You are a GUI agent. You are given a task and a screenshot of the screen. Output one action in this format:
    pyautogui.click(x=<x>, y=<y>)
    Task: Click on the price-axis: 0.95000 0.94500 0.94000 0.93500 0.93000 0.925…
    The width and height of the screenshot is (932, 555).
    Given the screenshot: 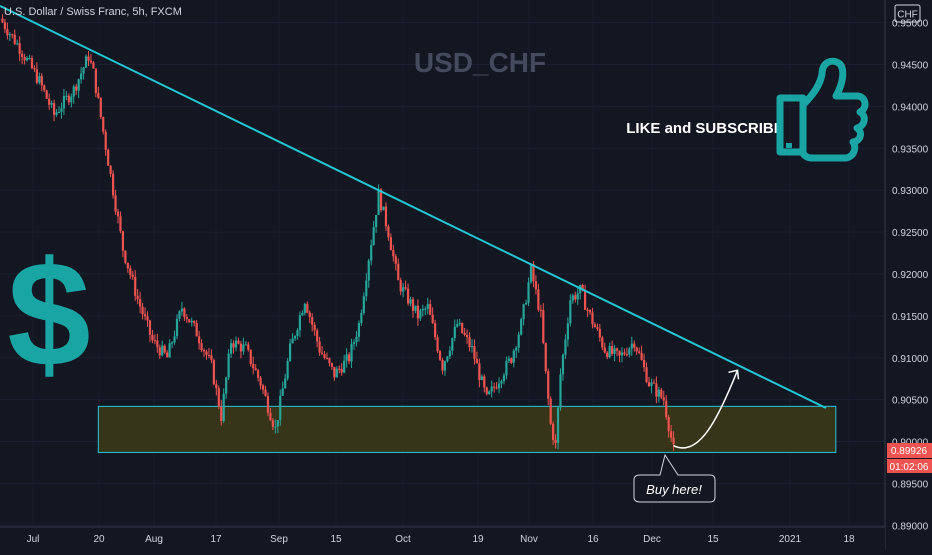 What is the action you would take?
    pyautogui.click(x=908, y=275)
    